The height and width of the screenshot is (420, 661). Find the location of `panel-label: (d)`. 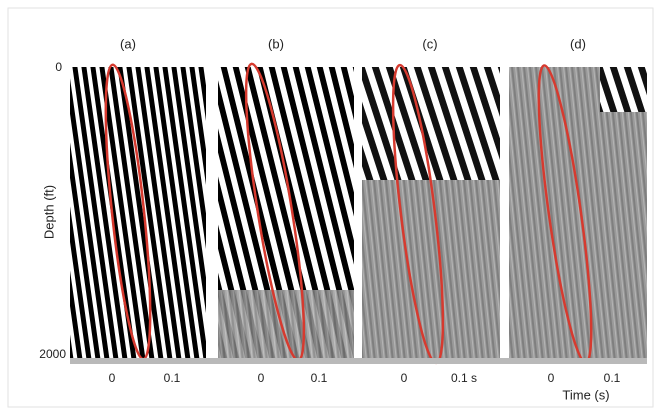

panel-label: (d) is located at coordinates (578, 43).